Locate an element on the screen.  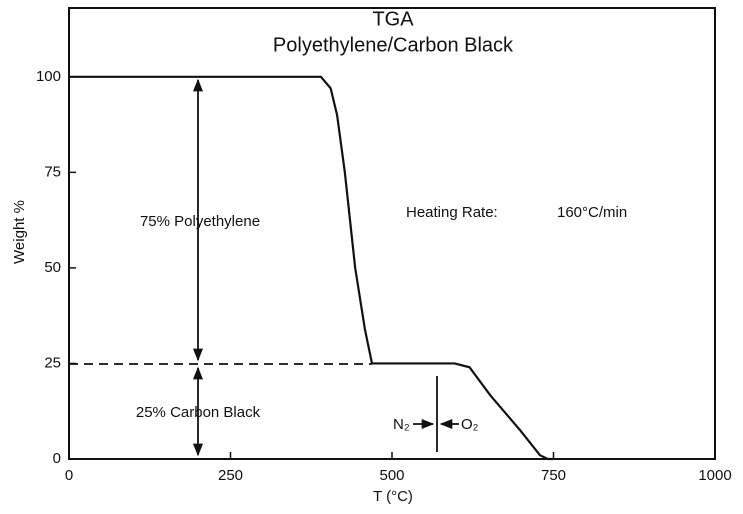
annotation: 75% Polyethylene is located at coordinates (200, 221).